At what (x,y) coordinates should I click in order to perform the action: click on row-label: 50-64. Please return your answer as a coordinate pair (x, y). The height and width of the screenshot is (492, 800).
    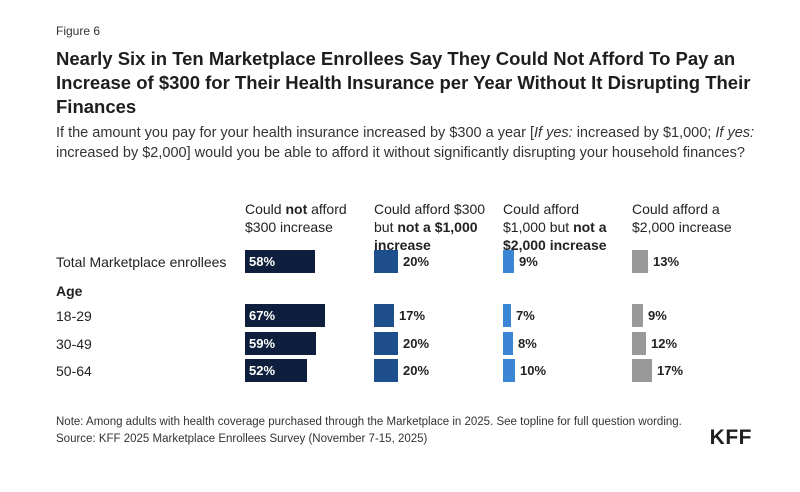
    Looking at the image, I should click on (74, 371).